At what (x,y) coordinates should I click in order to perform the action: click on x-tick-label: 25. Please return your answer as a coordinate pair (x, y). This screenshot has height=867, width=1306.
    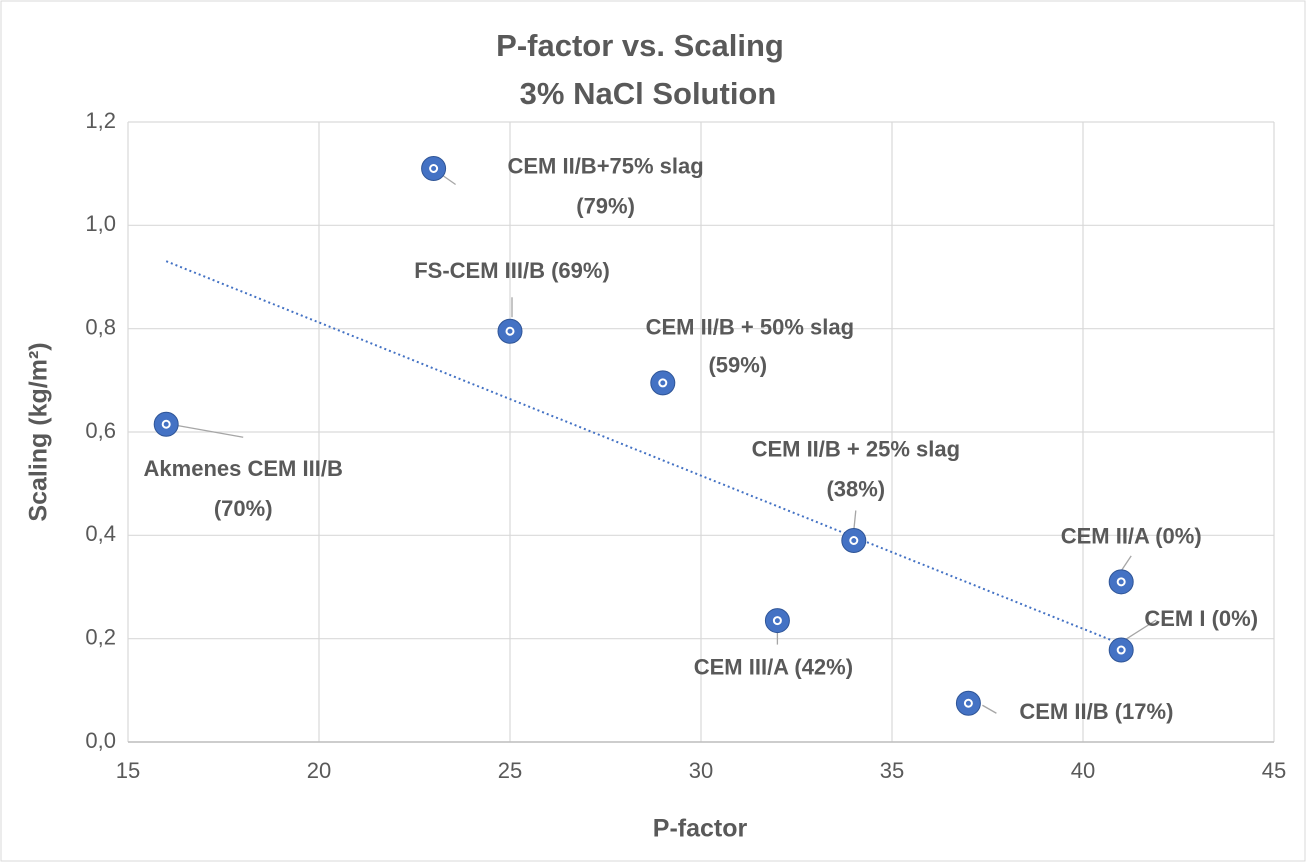
    Looking at the image, I should click on (510, 770).